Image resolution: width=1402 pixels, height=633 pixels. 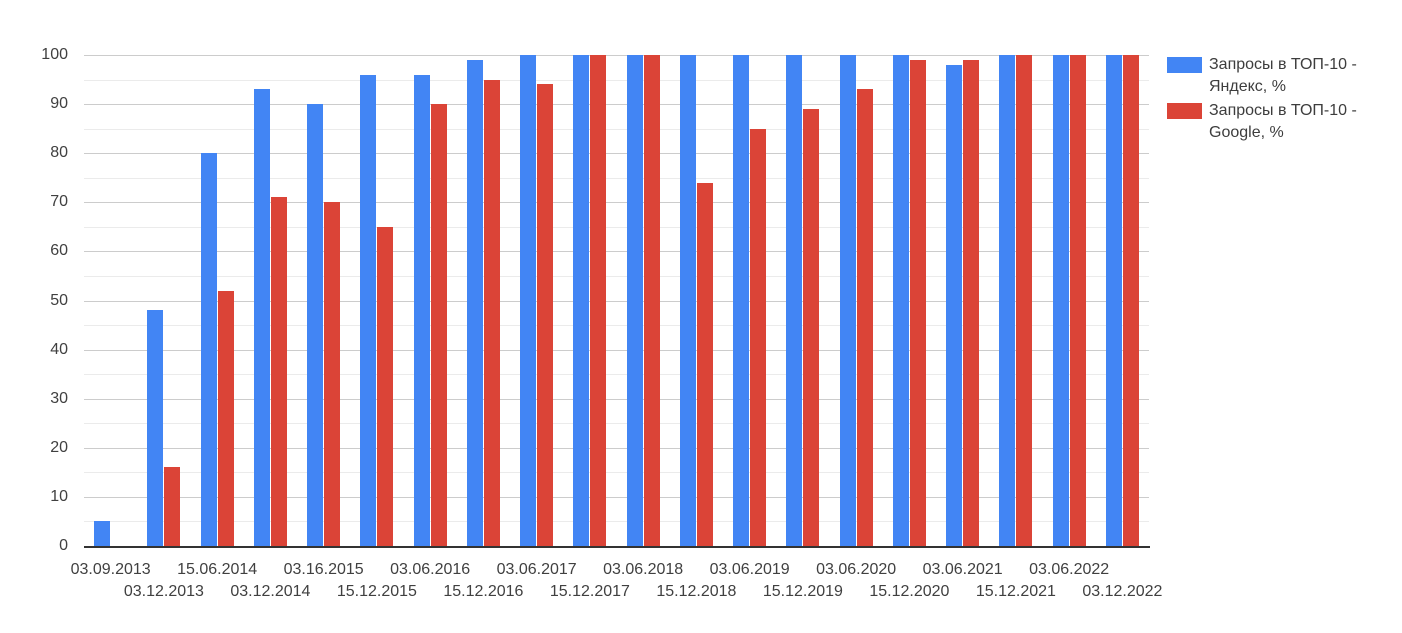 I want to click on x-tick-label-03.12.2022: 03.12.2022, so click(x=1122, y=591).